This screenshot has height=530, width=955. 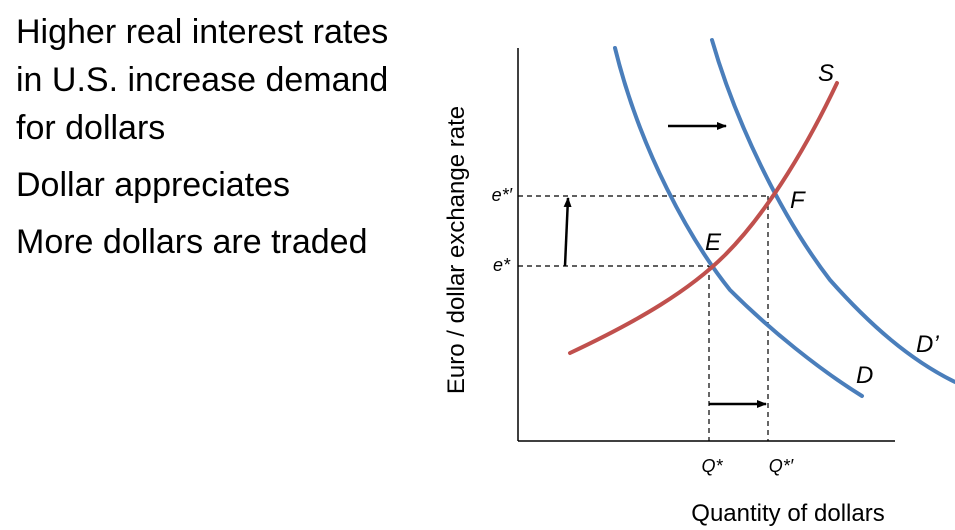 I want to click on bullet-dollar-appreciates: Dollar appreciates, so click(x=153, y=185).